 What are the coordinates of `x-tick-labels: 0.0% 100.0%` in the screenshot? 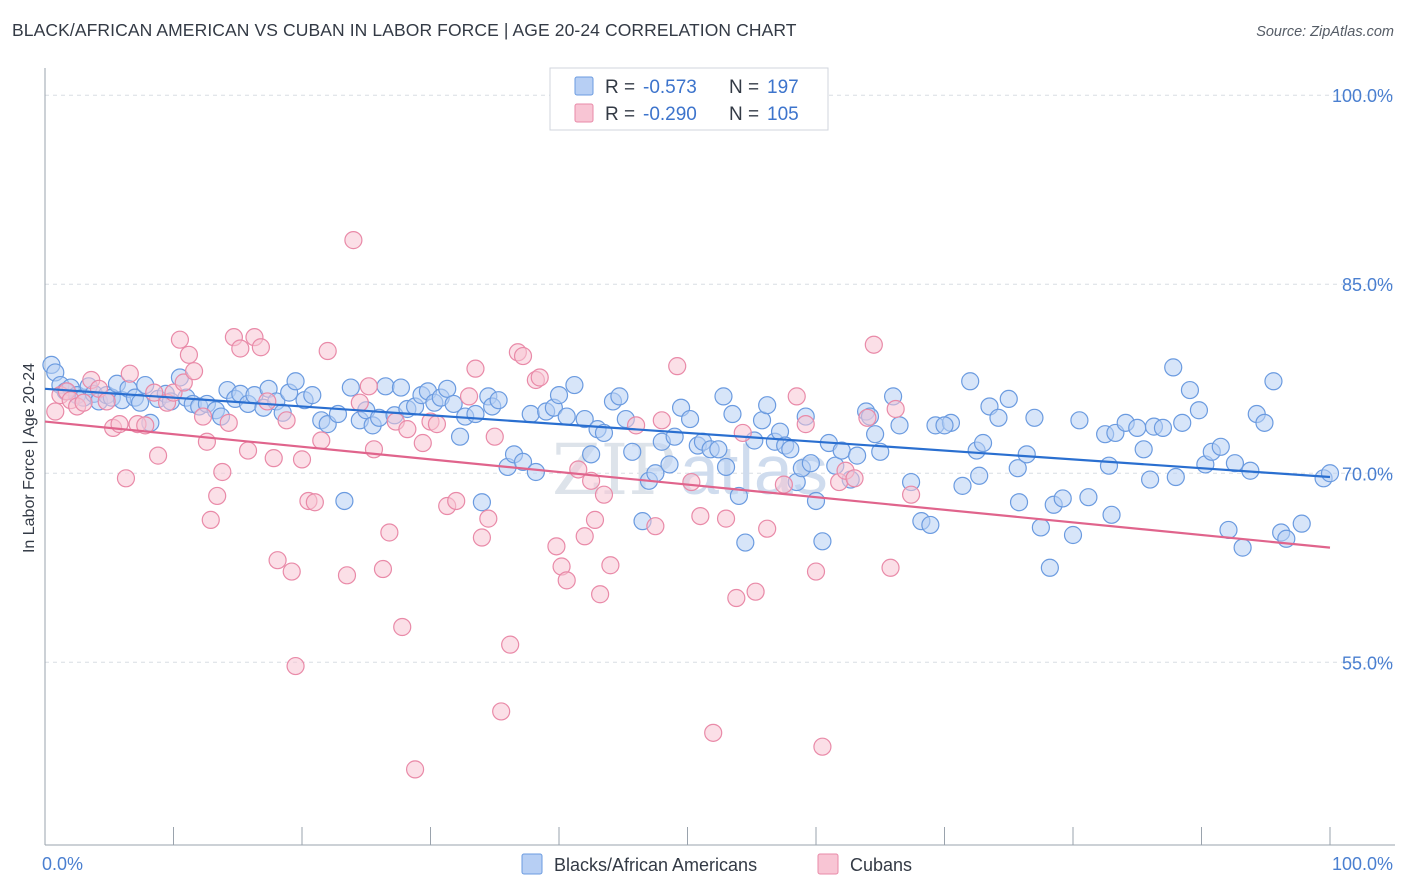 It's located at (717, 864).